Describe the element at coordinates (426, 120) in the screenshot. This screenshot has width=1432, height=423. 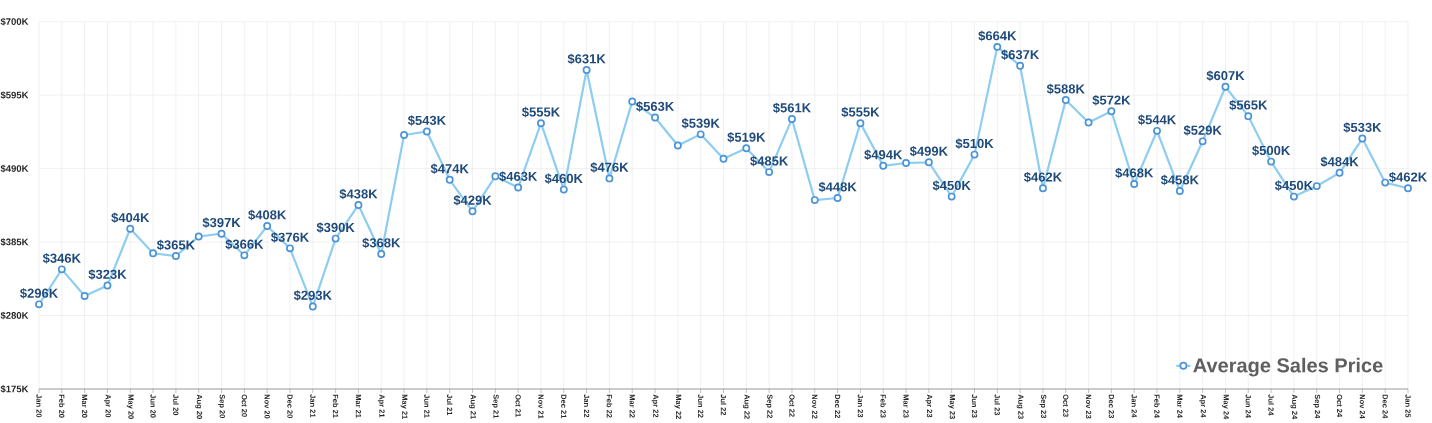
I see `data-label: $543K` at that location.